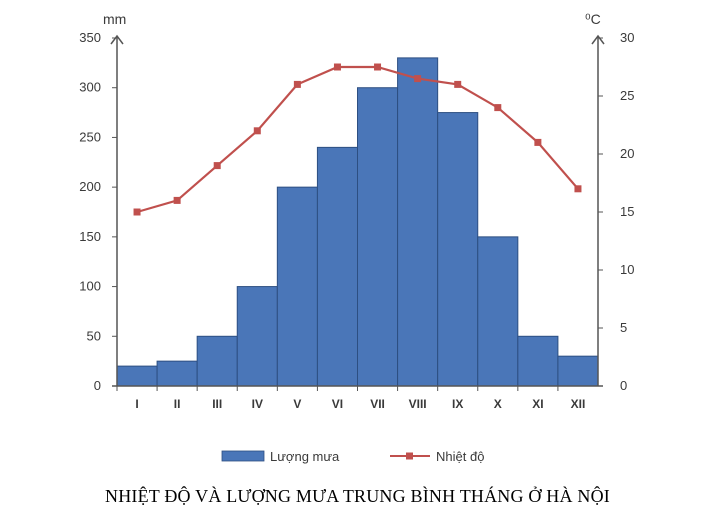 The width and height of the screenshot is (715, 517). What do you see at coordinates (217, 361) in the screenshot?
I see `rainfall-bar-III` at bounding box center [217, 361].